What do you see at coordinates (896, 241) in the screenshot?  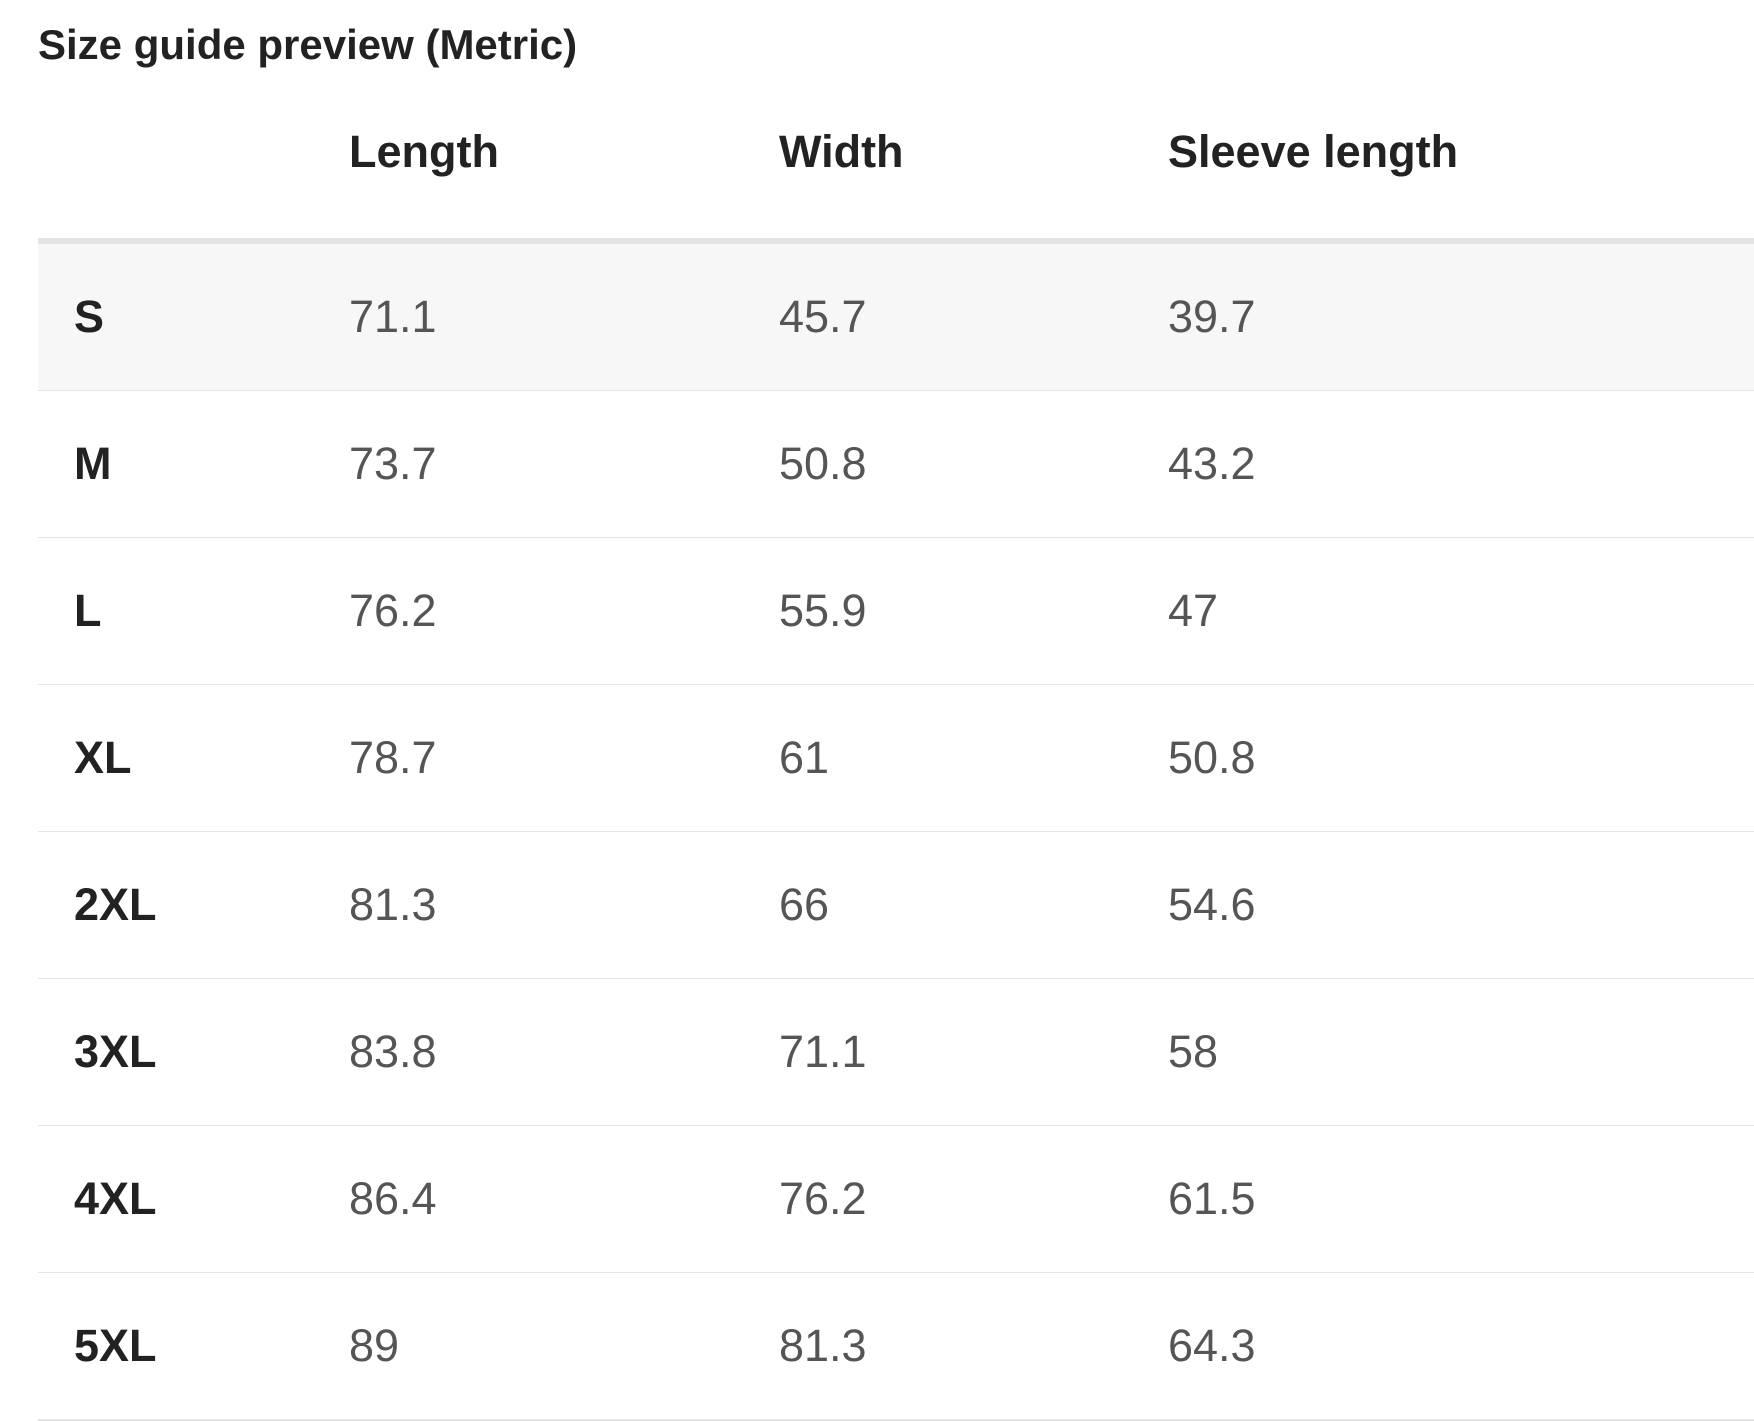 I see `header-divider` at bounding box center [896, 241].